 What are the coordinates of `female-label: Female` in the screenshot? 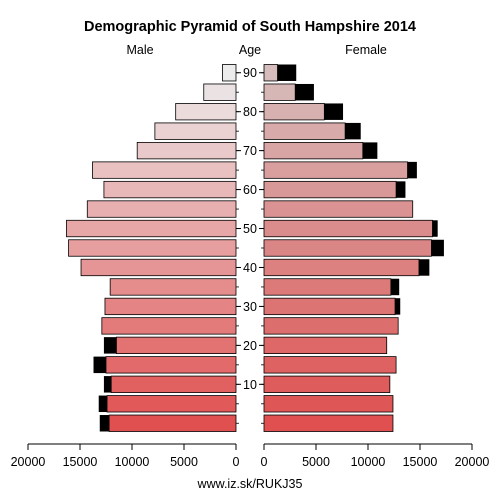 It's located at (366, 50).